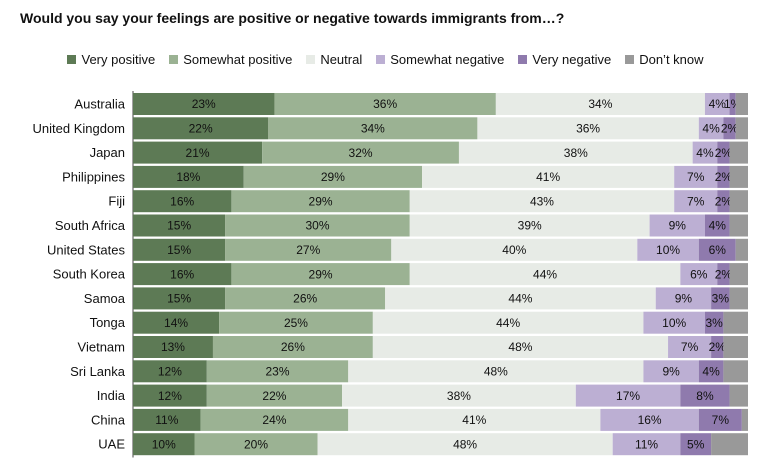 This screenshot has height=474, width=771. What do you see at coordinates (738, 395) in the screenshot?
I see `bar-india-don-t-know` at bounding box center [738, 395].